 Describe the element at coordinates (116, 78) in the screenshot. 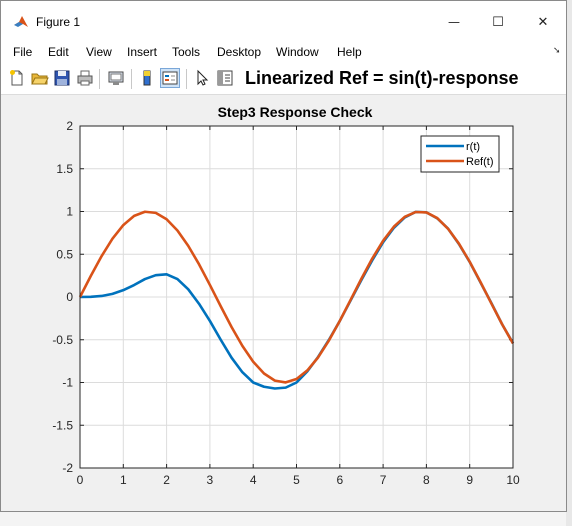

I see `link-plot-icon` at that location.